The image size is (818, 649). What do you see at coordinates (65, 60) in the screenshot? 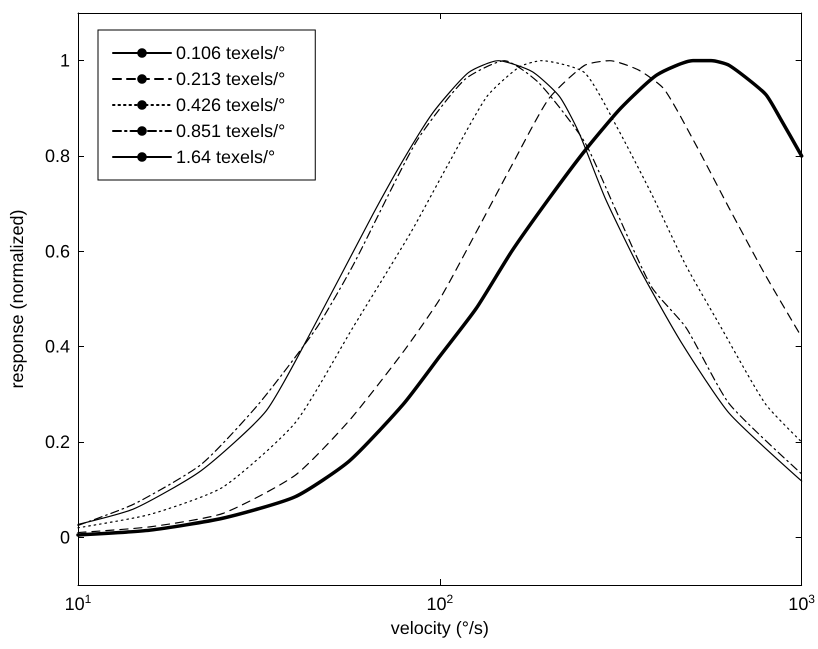
I see `y-tick-label: 1` at bounding box center [65, 60].